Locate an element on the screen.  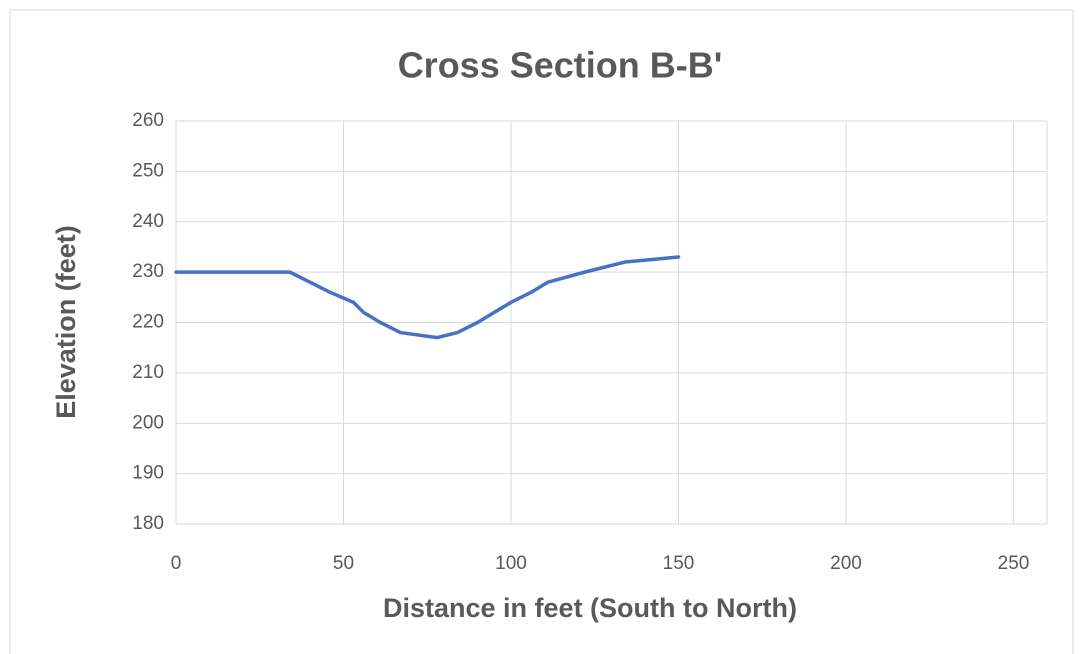
y-tick-label: 230 is located at coordinates (148, 271).